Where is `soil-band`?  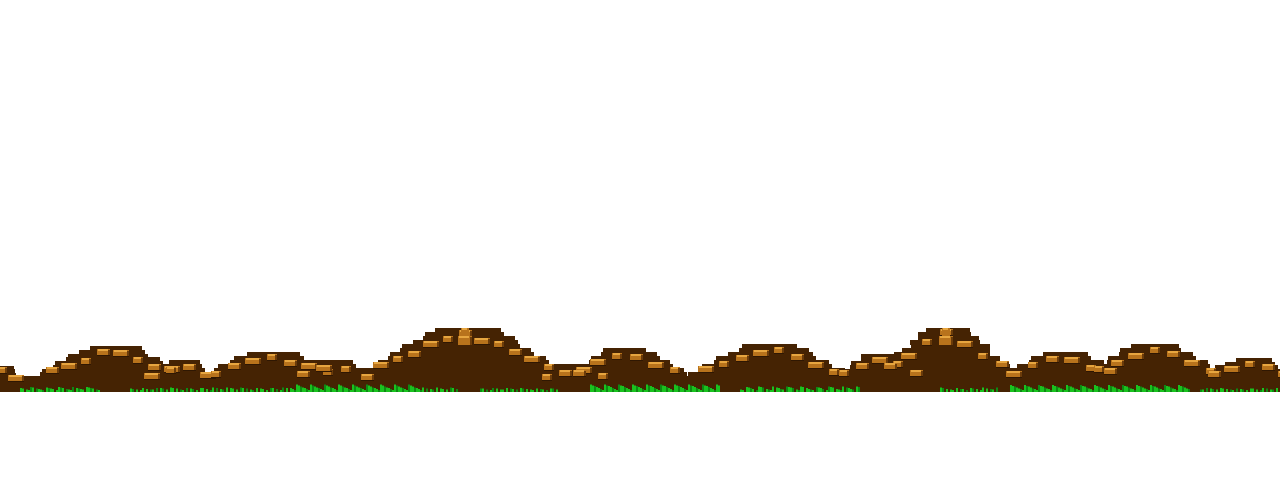
soil-band is located at coordinates (640, 384).